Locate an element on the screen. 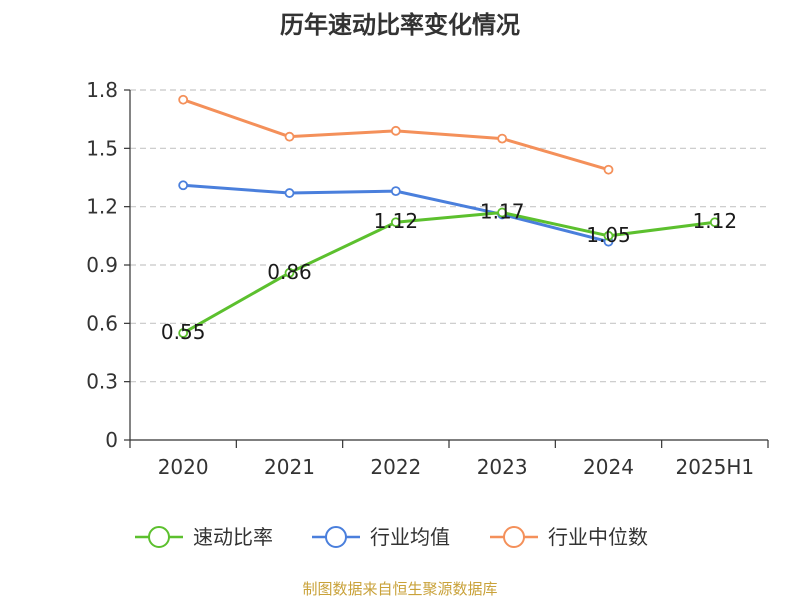 The height and width of the screenshot is (600, 800). y-tick-label: 0 is located at coordinates (111, 440).